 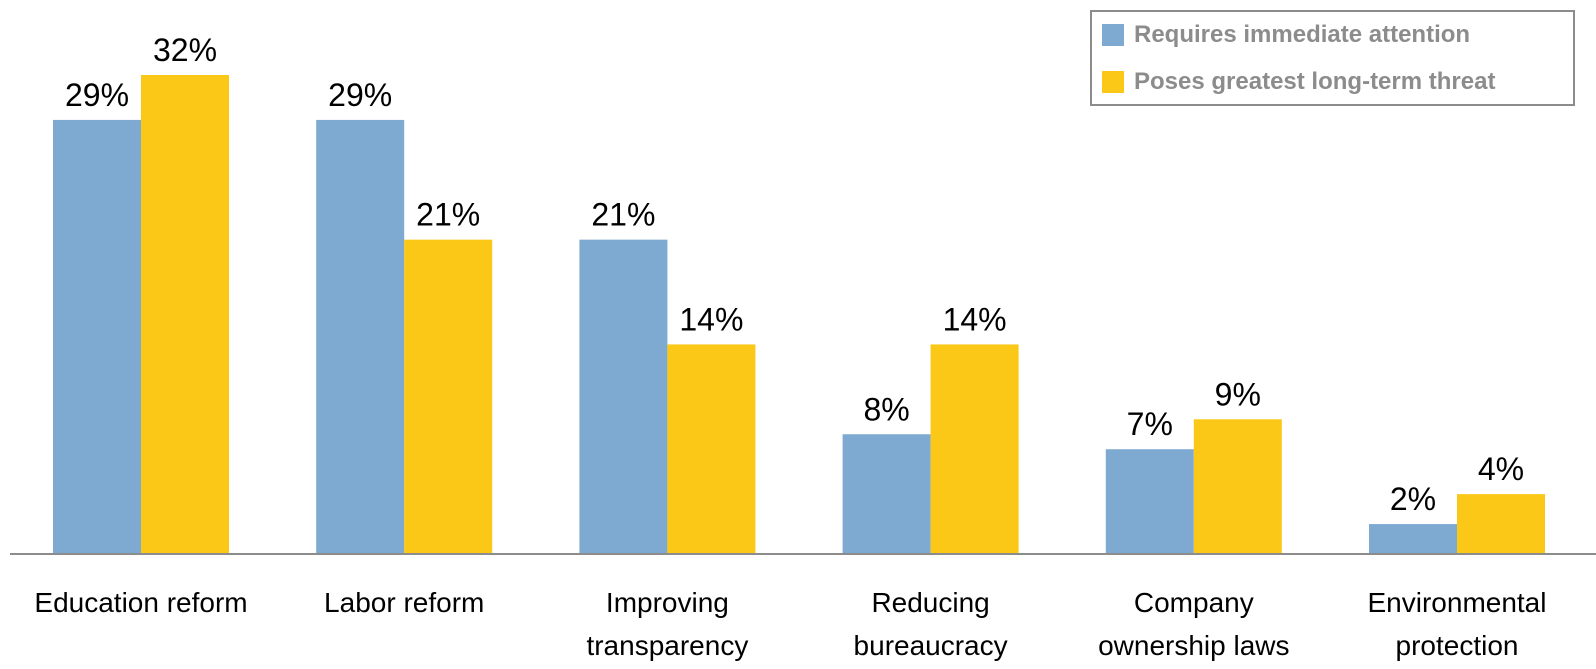 I want to click on category-label-2: Improving transparency, so click(x=667, y=624).